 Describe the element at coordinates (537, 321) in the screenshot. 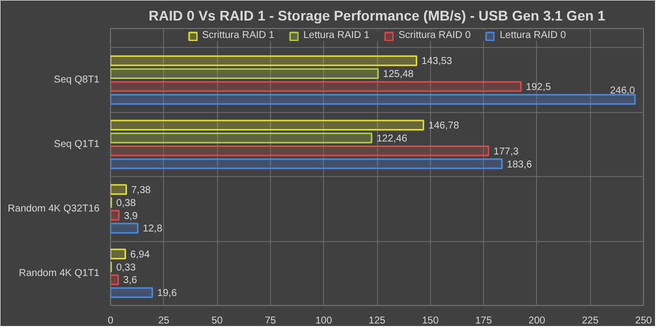

I see `x-tick-label: 200` at that location.